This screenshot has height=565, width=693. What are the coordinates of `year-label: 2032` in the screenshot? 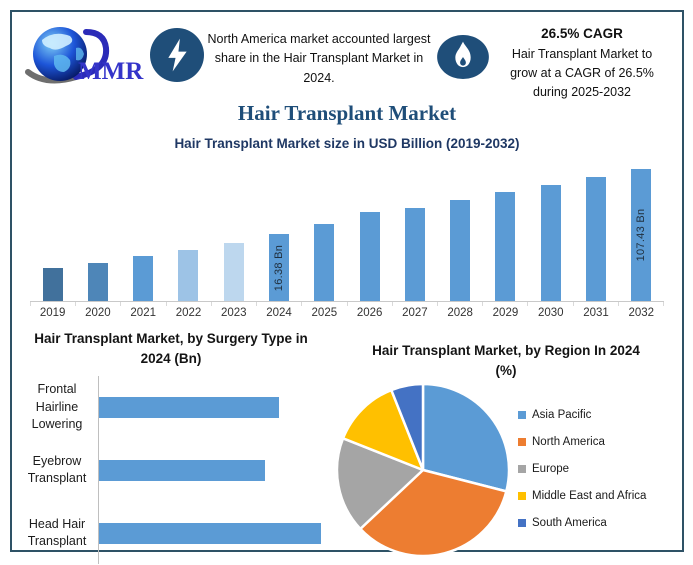 It's located at (641, 313).